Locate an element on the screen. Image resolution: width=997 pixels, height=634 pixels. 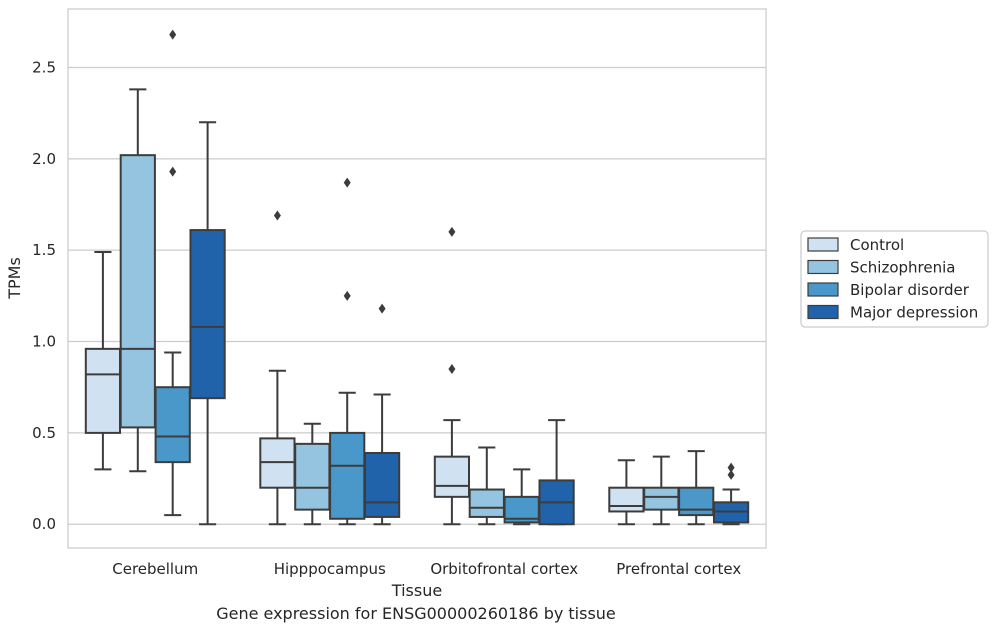
legend-label: Bipolar disorder is located at coordinates (910, 290).